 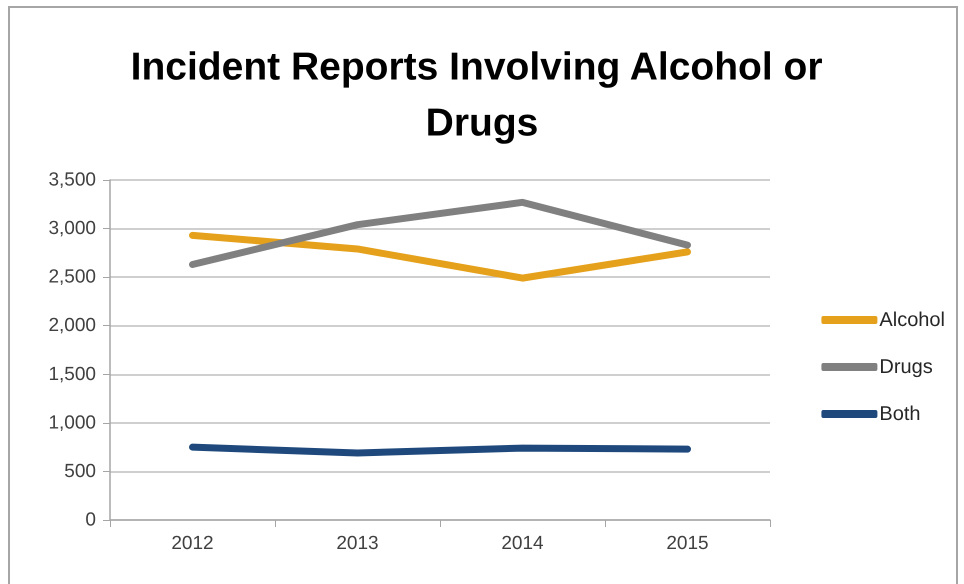 I want to click on y-tick-label: 3,000, so click(x=72, y=229).